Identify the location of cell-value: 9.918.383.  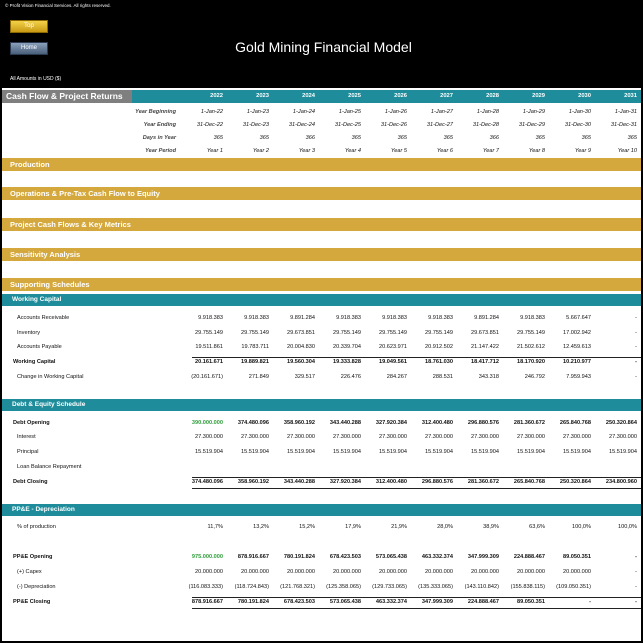
(210, 318).